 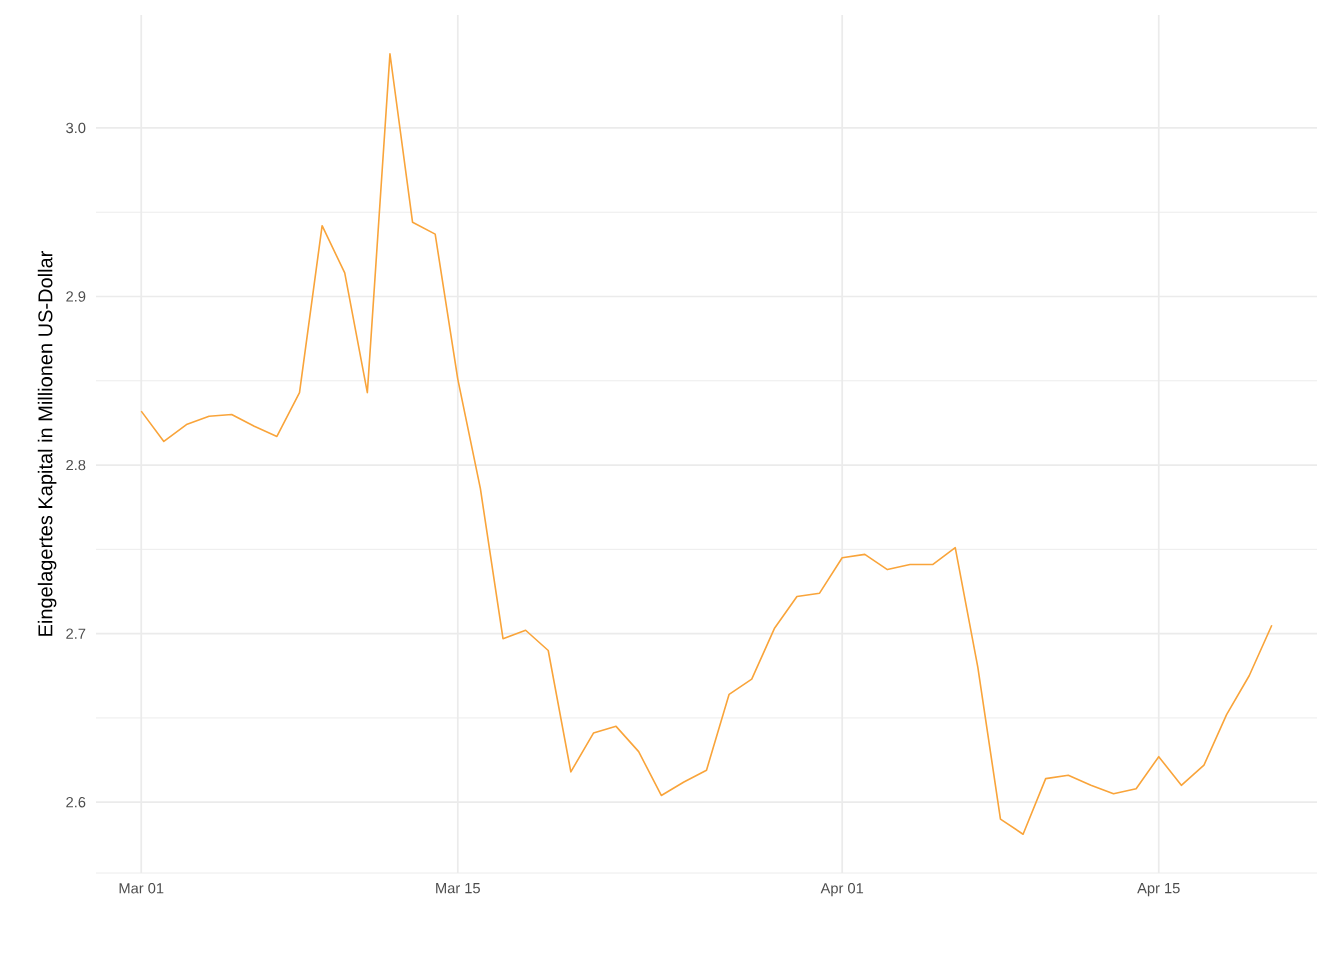 What do you see at coordinates (76, 465) in the screenshot?
I see `y-tick-label: 2.8` at bounding box center [76, 465].